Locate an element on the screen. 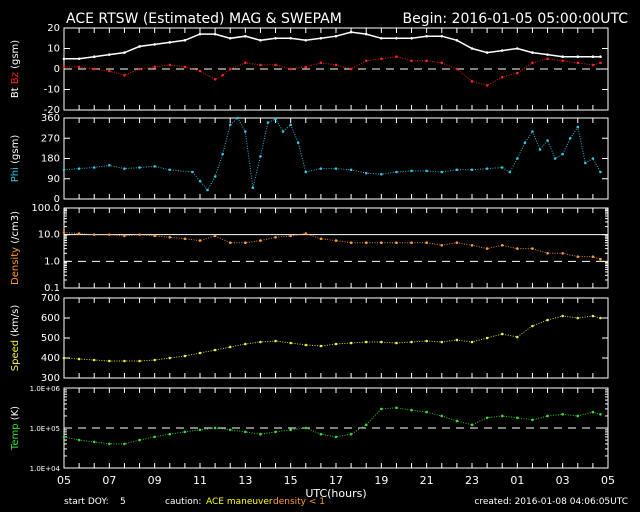 Image resolution: width=640 pixels, height=512 pixels. y-tick-label: 10.0 is located at coordinates (49, 235).